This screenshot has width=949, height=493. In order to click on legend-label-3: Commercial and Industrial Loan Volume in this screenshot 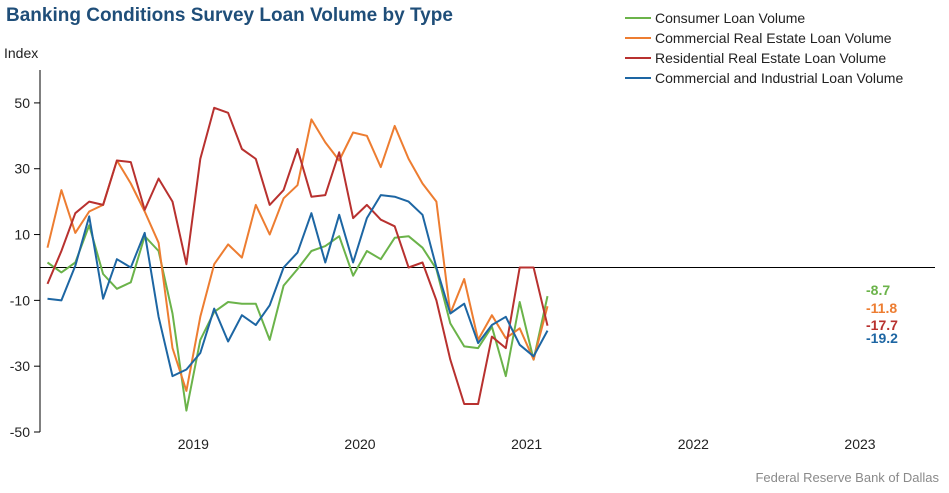, I will do `click(779, 78)`.